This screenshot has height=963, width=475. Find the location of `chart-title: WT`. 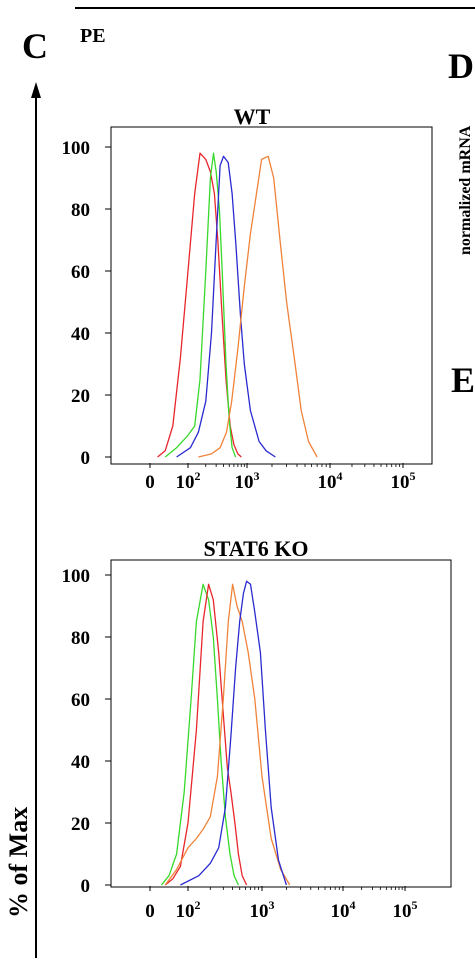

chart-title: WT is located at coordinates (252, 116).